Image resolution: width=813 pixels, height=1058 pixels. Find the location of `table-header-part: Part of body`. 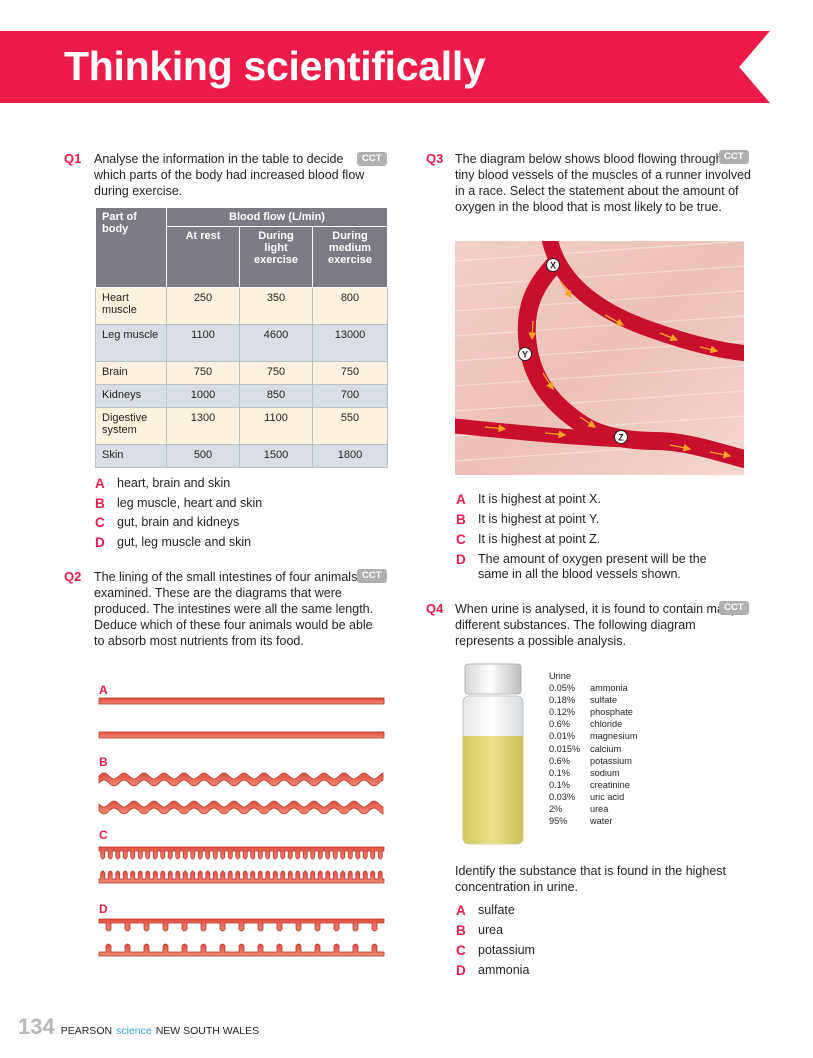

table-header-part: Part of body is located at coordinates (131, 247).